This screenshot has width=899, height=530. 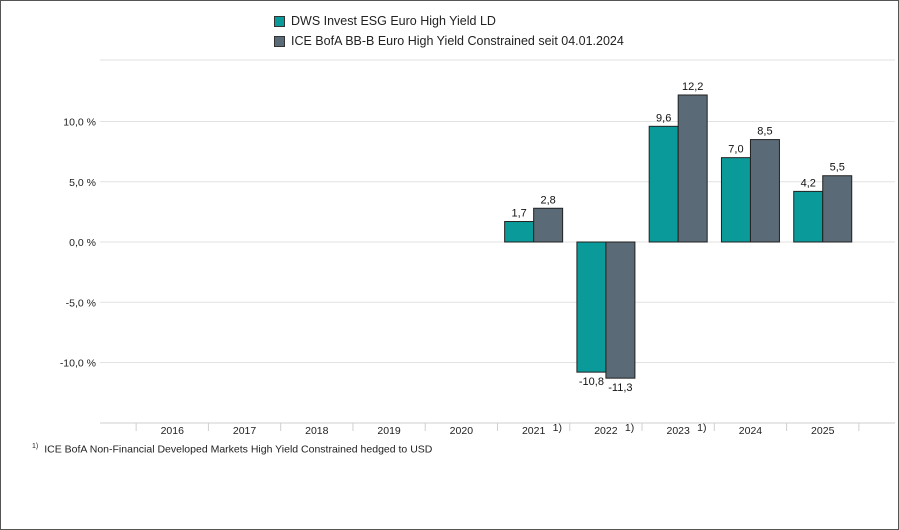 I want to click on bar-fund-2023, so click(x=663, y=184).